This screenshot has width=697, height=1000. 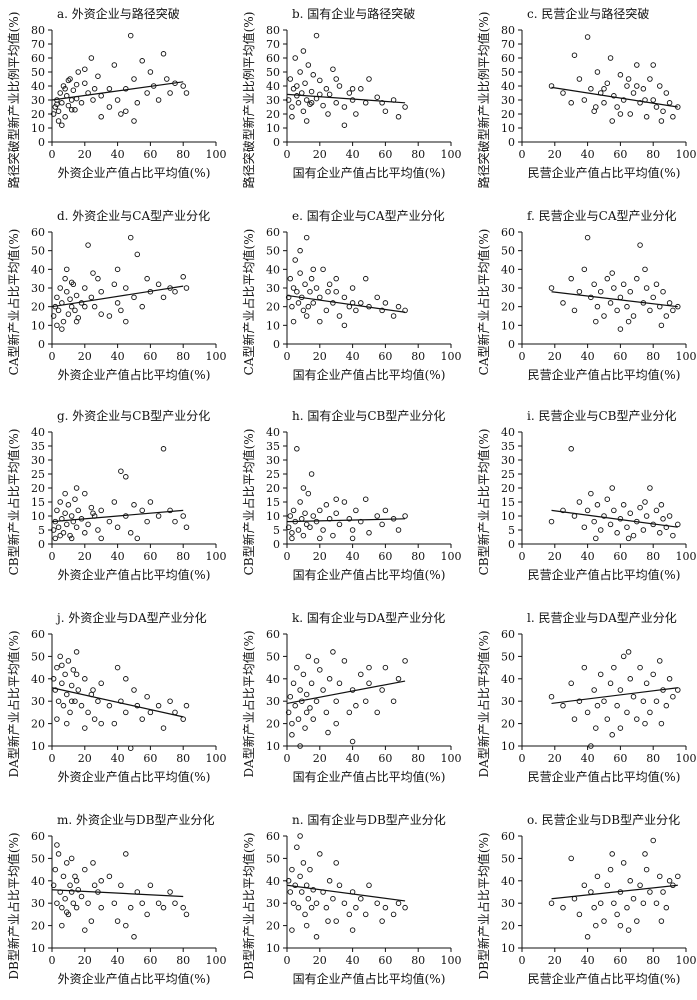 I want to click on chart-d-y-tick-label-6: 60, so click(x=38, y=232).